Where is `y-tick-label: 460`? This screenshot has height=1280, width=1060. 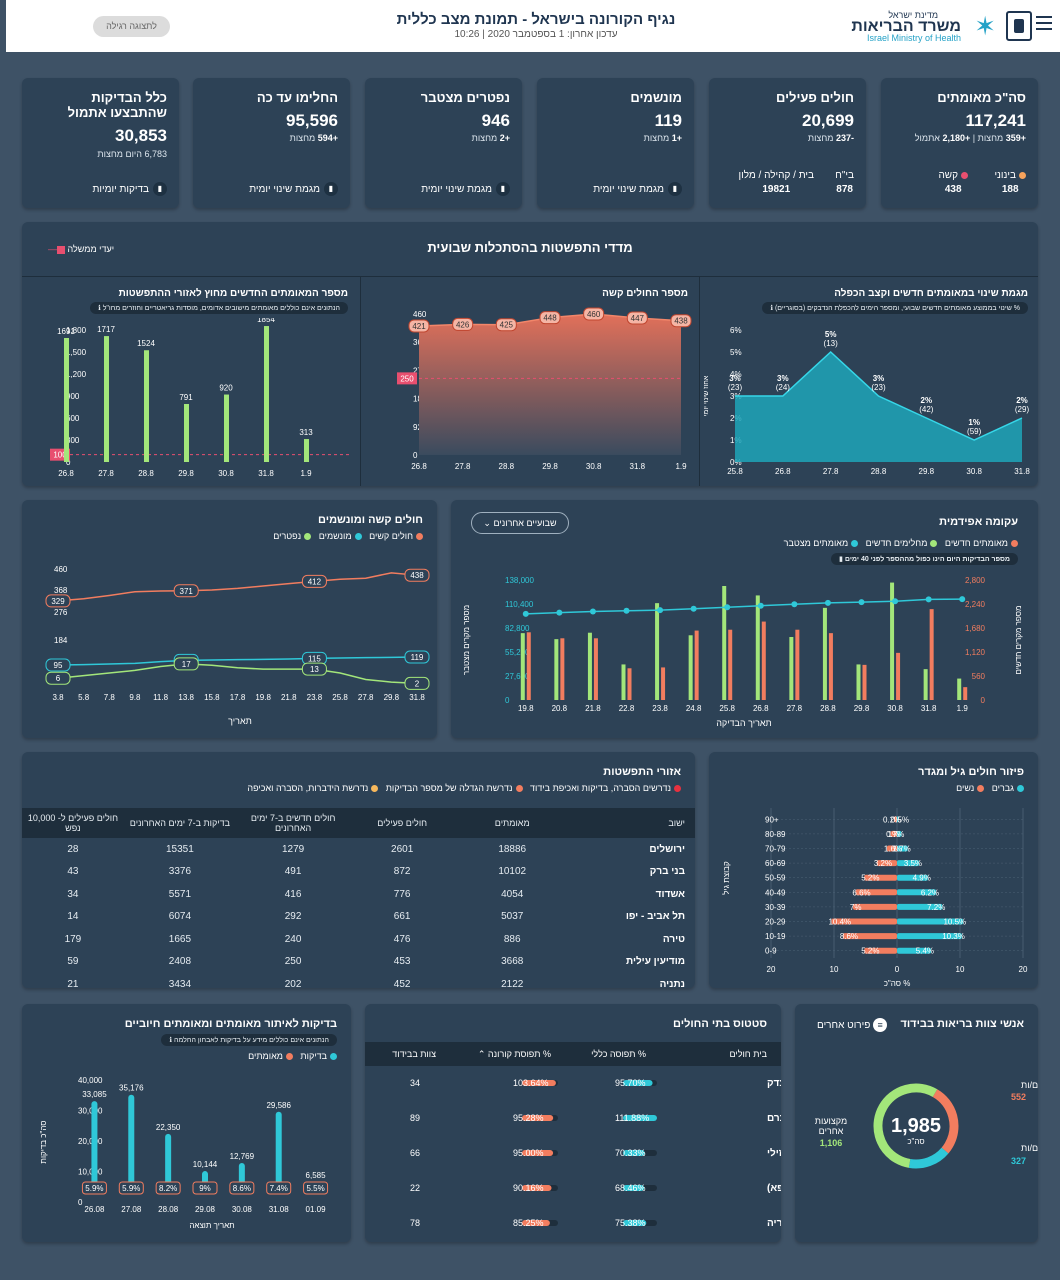 y-tick-label: 460 is located at coordinates (420, 314).